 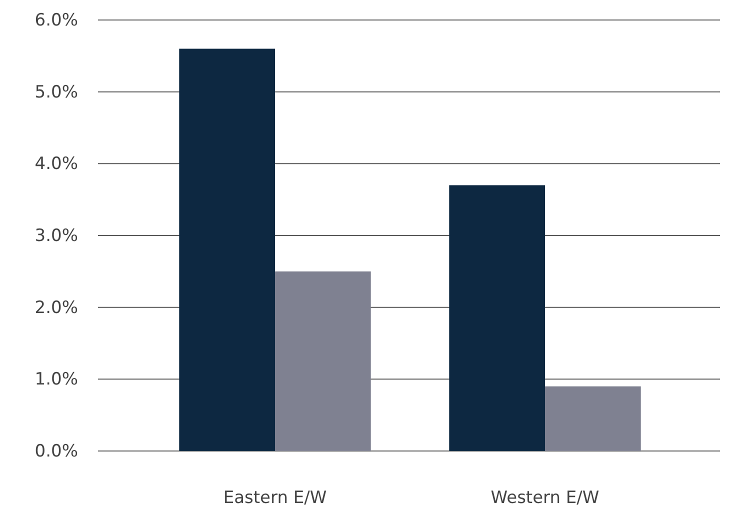 I want to click on x-tick-label: Western E/W, so click(x=545, y=498).